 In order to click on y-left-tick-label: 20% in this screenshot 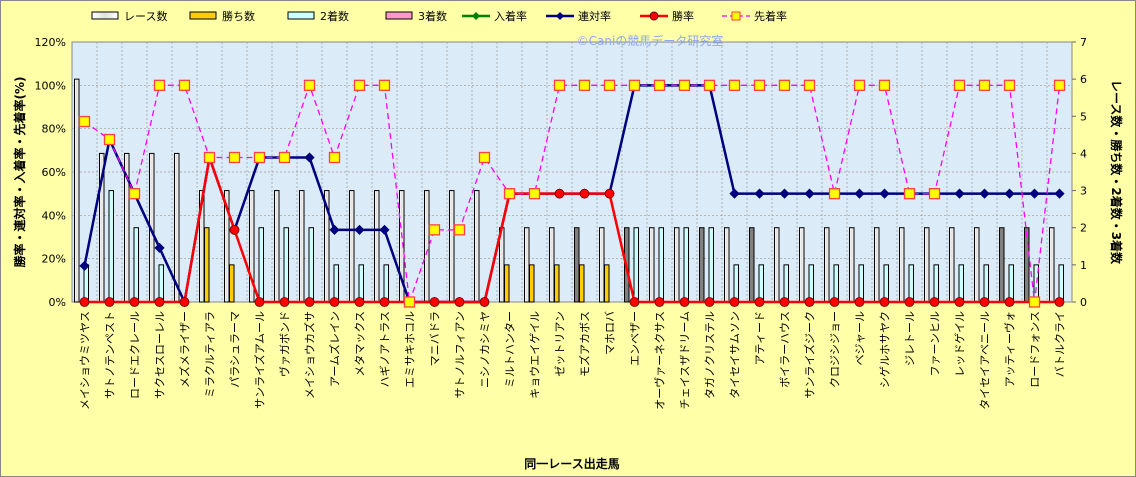, I will do `click(54, 259)`.